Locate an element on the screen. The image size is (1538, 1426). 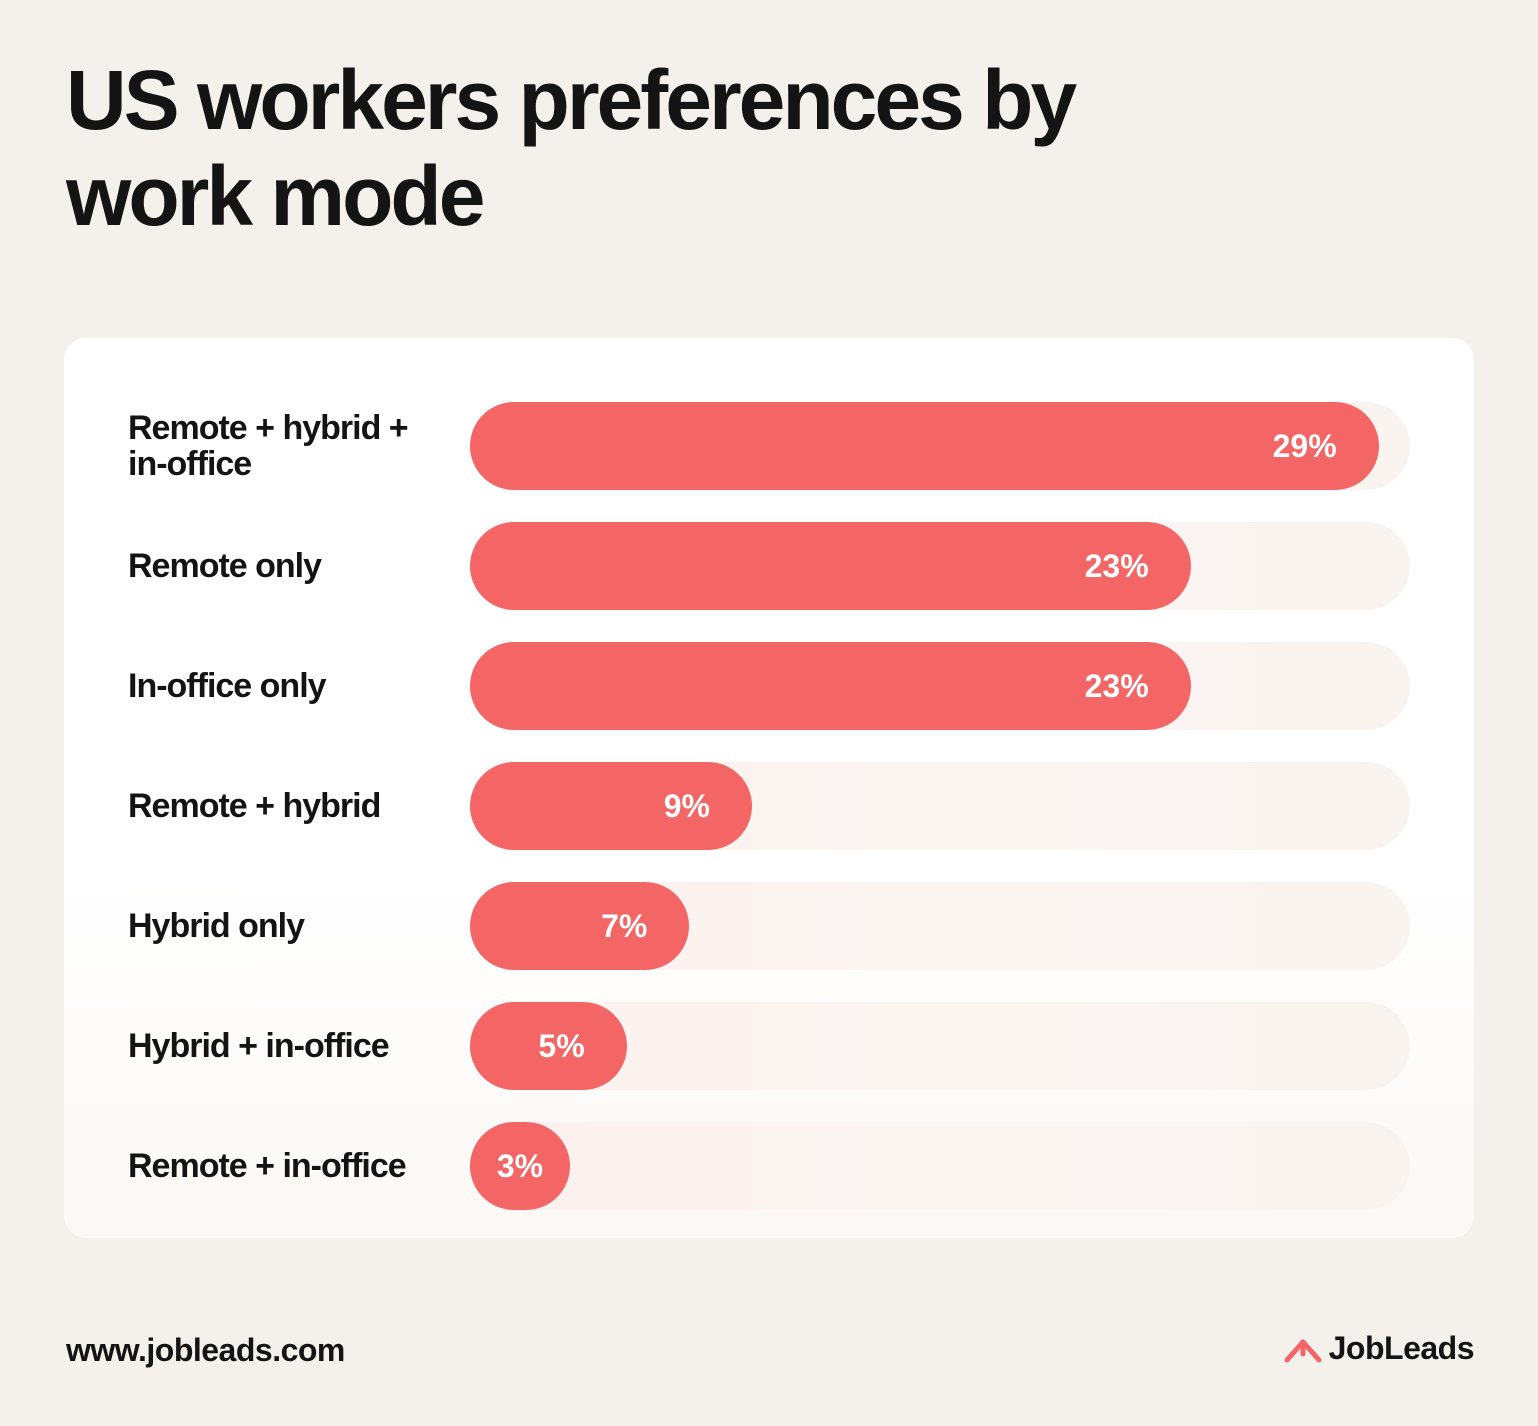
bar: 5% is located at coordinates (548, 1046).